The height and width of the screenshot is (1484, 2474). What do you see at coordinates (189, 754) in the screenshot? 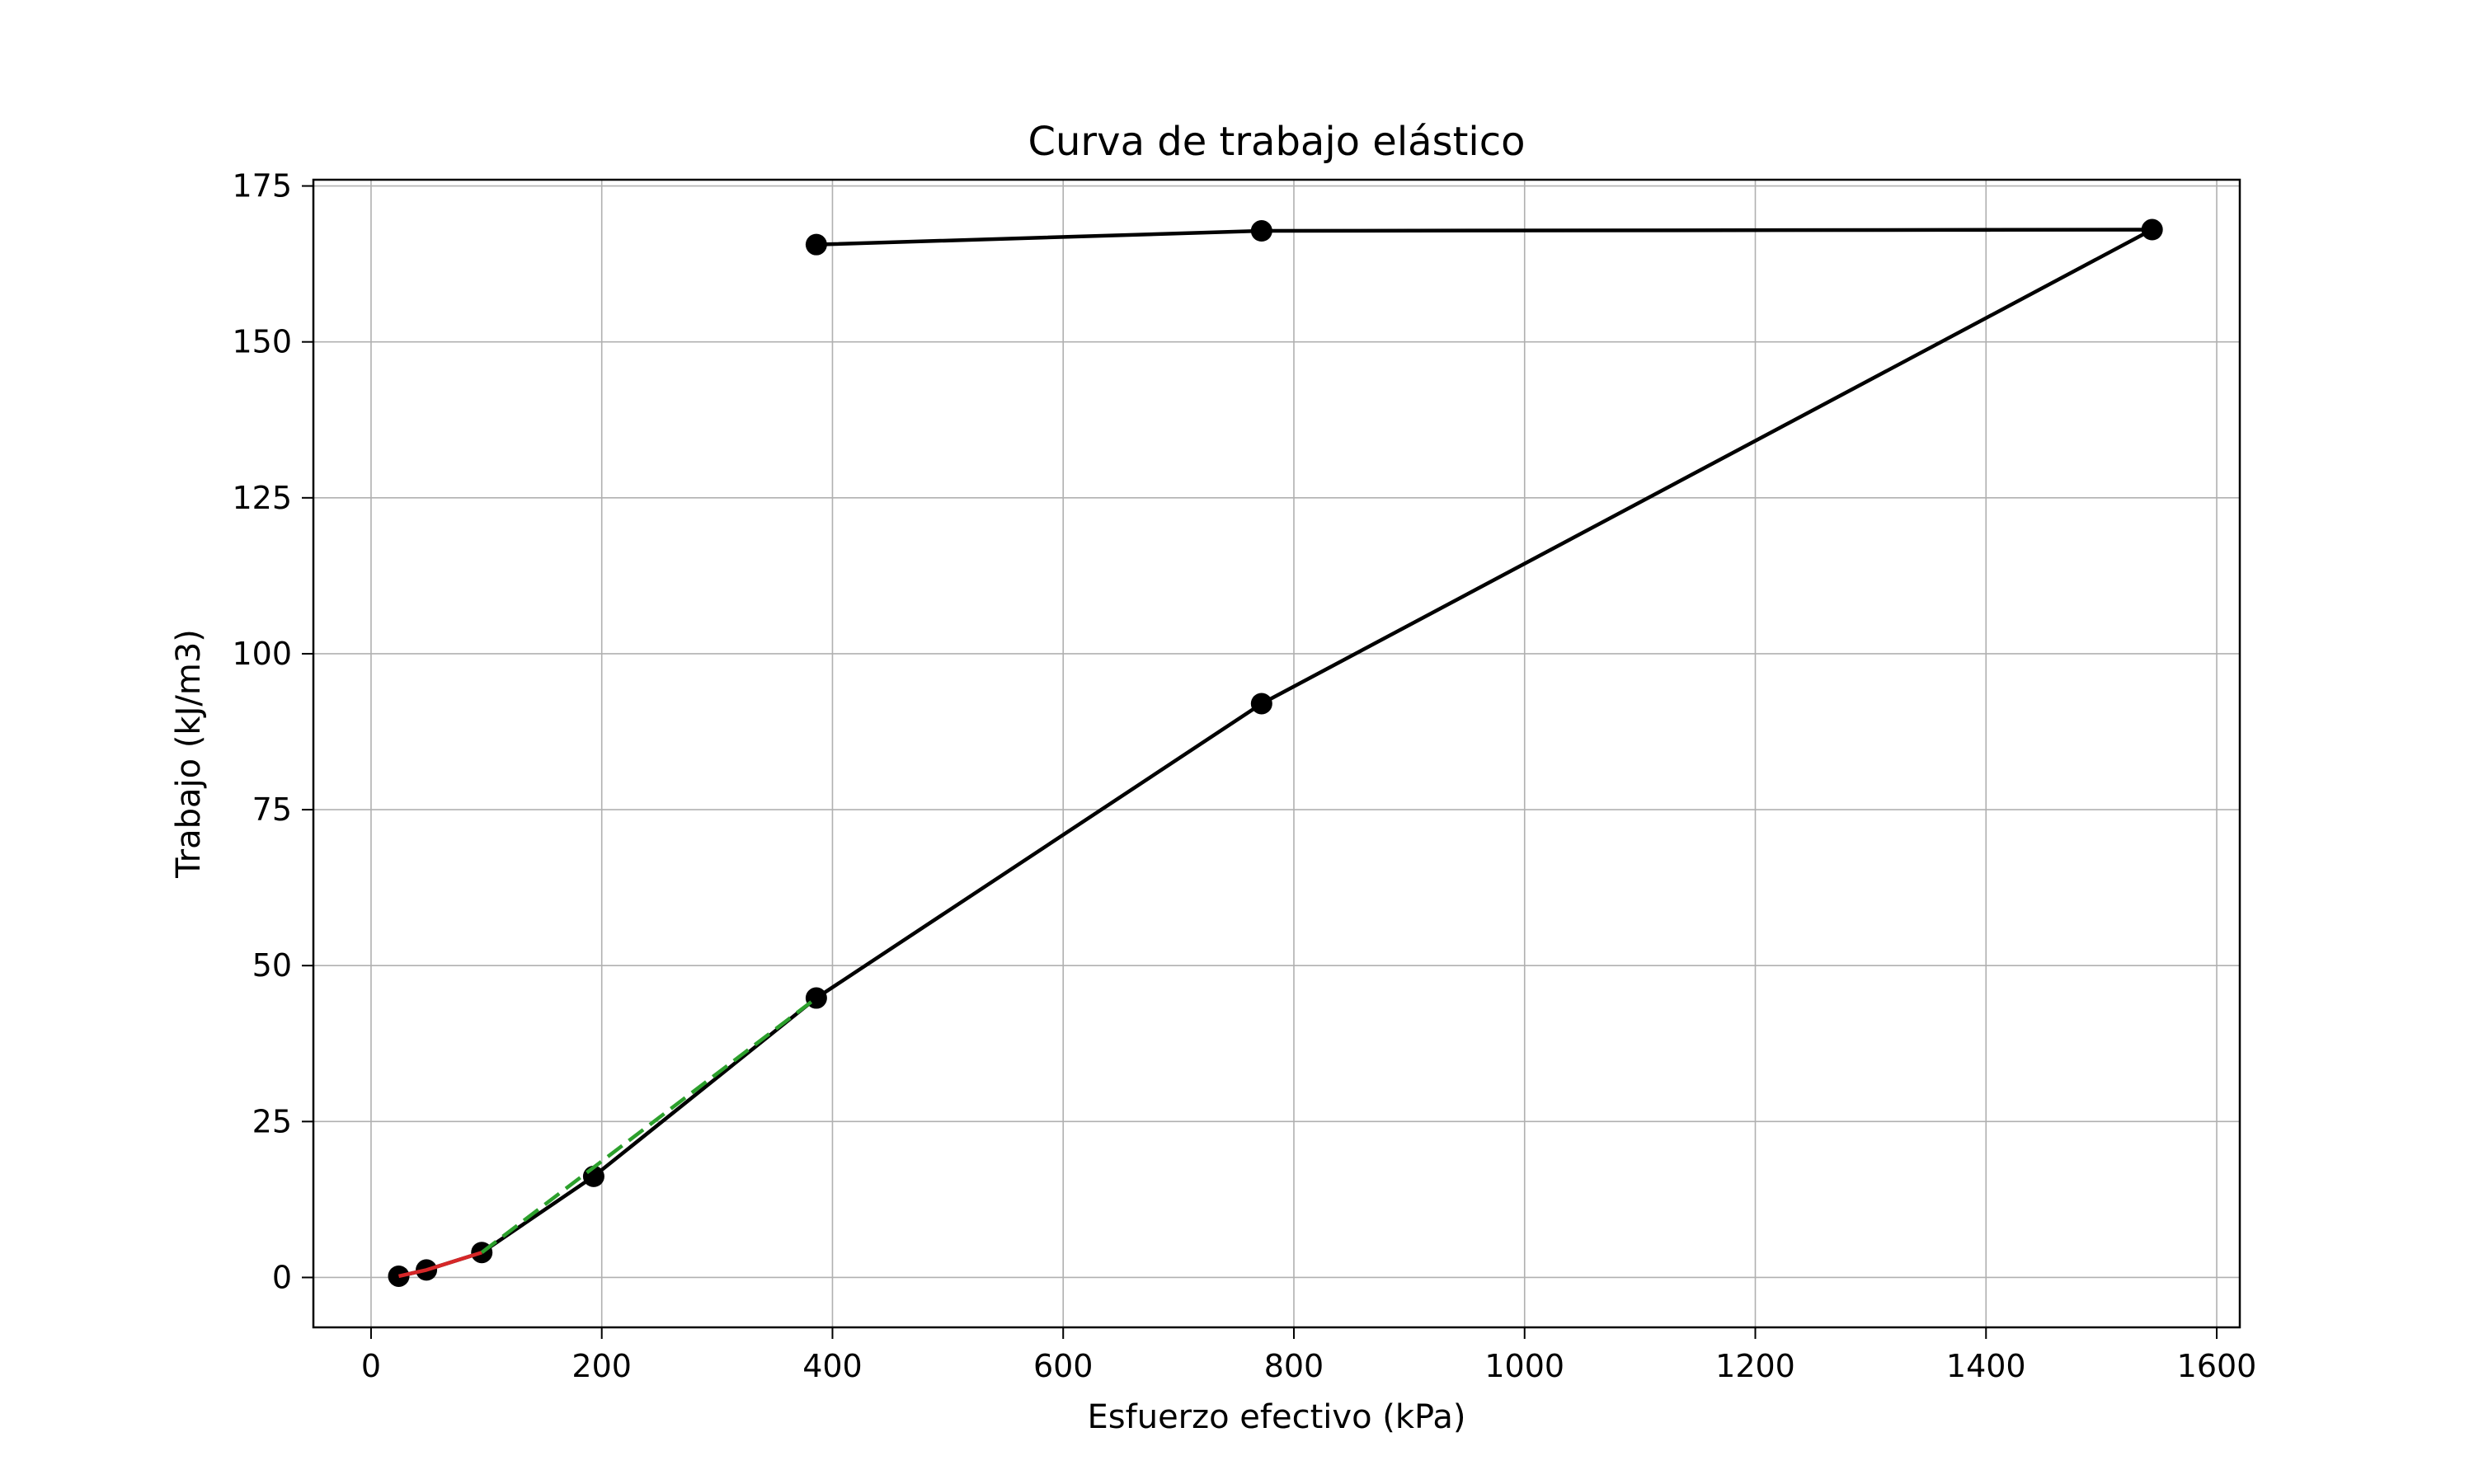
I see `y-axis-label: Trabajo (kJ/m3)` at bounding box center [189, 754].